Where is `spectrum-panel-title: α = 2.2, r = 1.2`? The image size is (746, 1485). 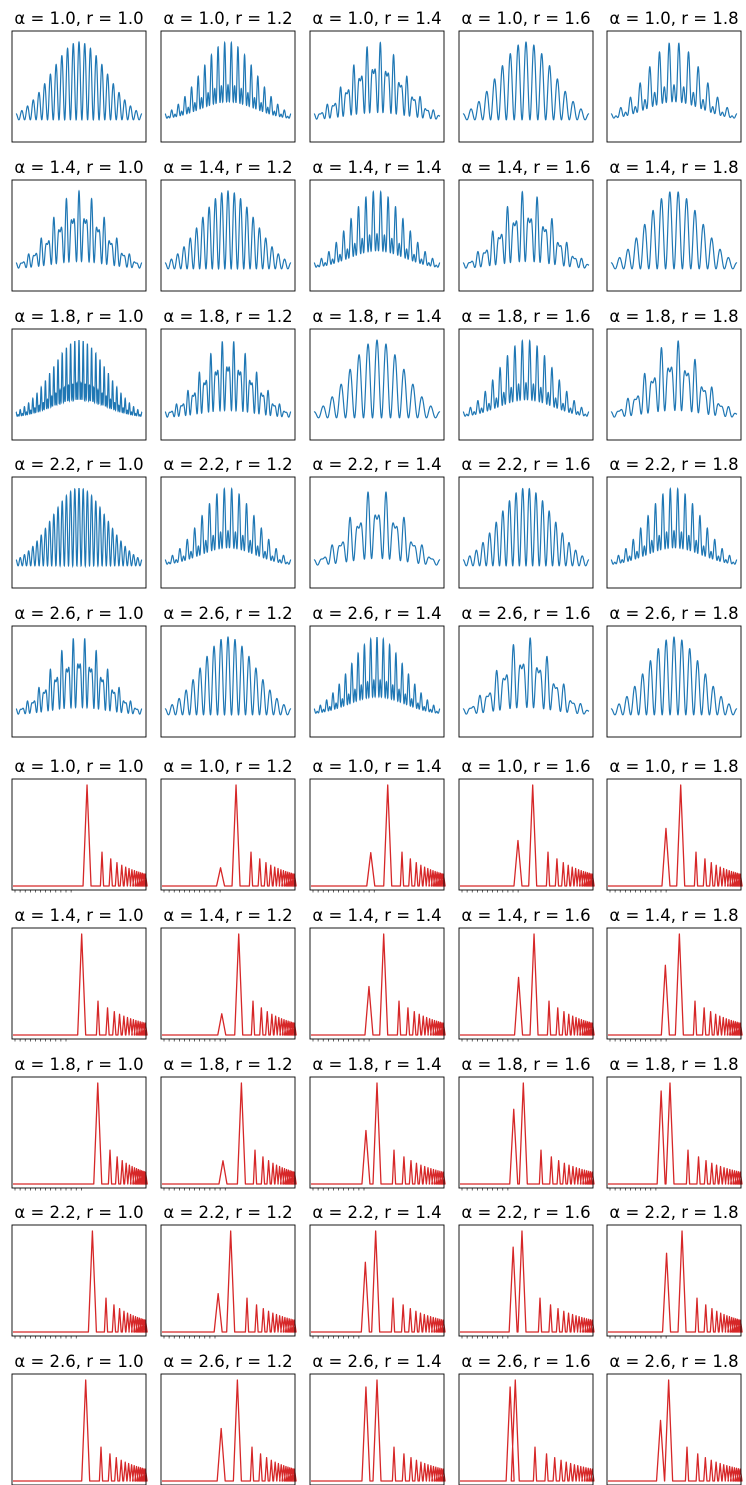 spectrum-panel-title: α = 2.2, r = 1.2 is located at coordinates (227, 1212).